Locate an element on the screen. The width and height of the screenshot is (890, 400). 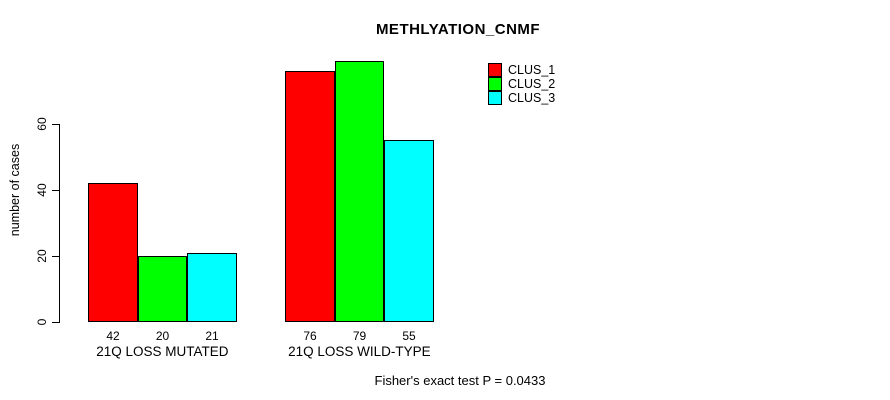
fisher-test-annotation: Fisher's exact test P = 0.0433 is located at coordinates (460, 380).